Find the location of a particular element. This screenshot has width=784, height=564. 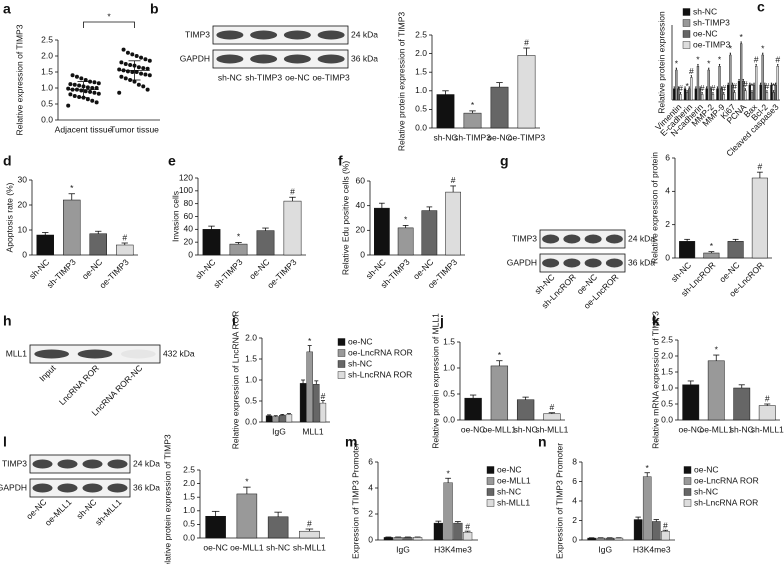

lane-label: Input is located at coordinates (47, 372).